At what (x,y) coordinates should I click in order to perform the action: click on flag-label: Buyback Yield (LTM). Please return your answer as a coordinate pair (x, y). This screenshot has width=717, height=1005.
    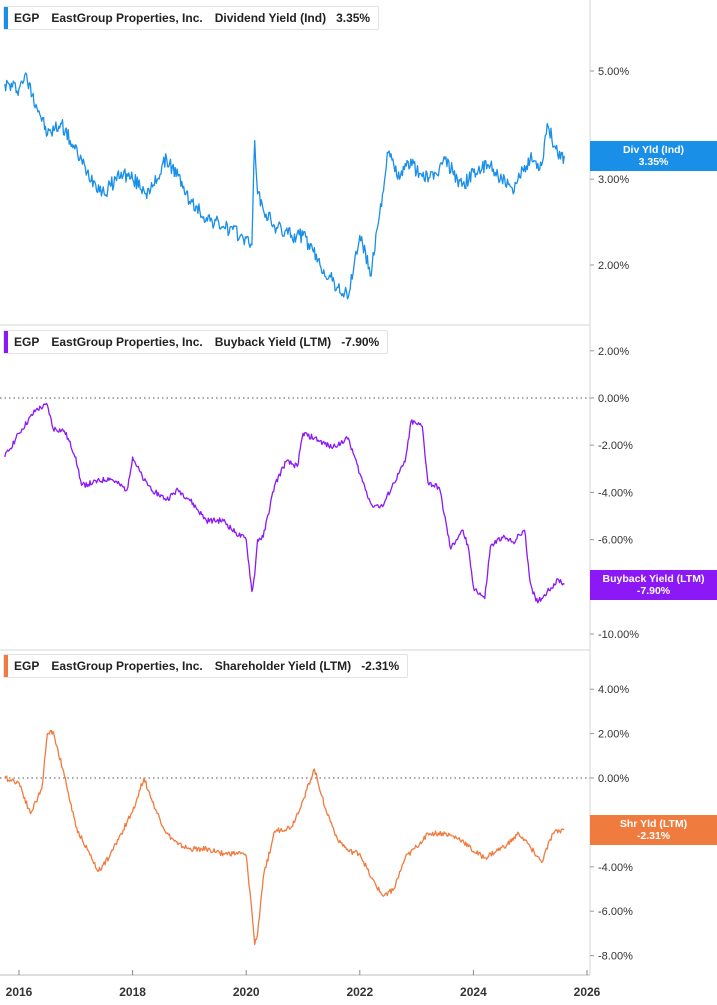
    Looking at the image, I should click on (653, 579).